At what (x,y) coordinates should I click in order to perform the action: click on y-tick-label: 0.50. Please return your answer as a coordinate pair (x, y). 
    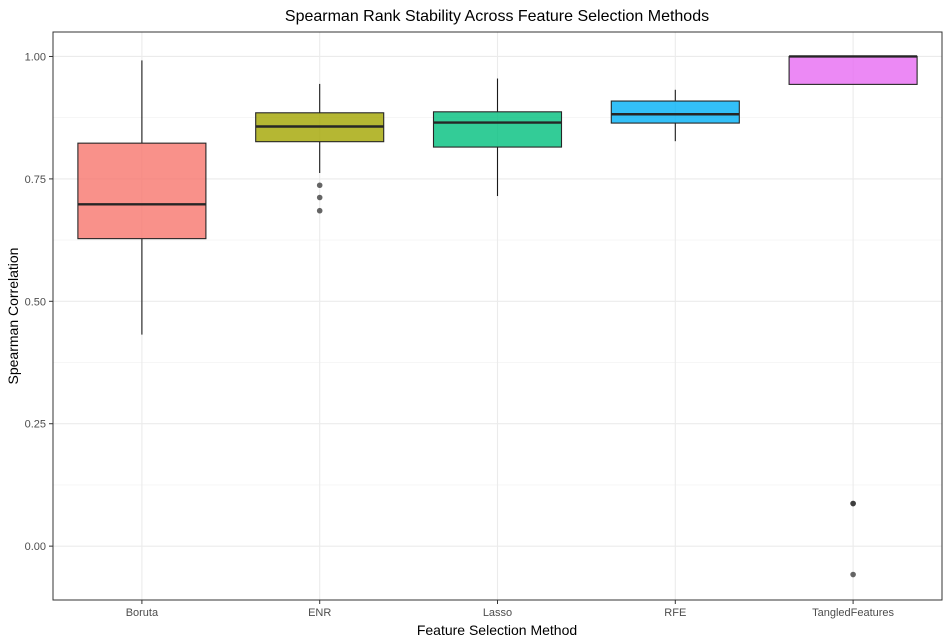
    Looking at the image, I should click on (35, 302).